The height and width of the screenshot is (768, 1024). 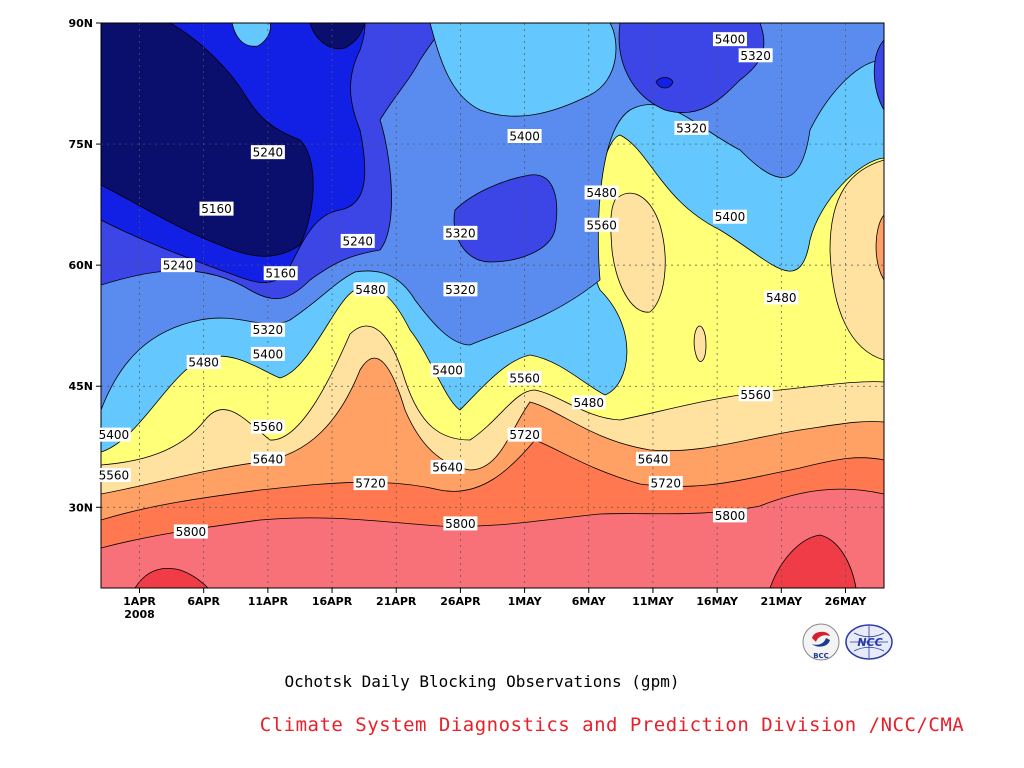 I want to click on x-tick-label: 11MAY, so click(x=653, y=601).